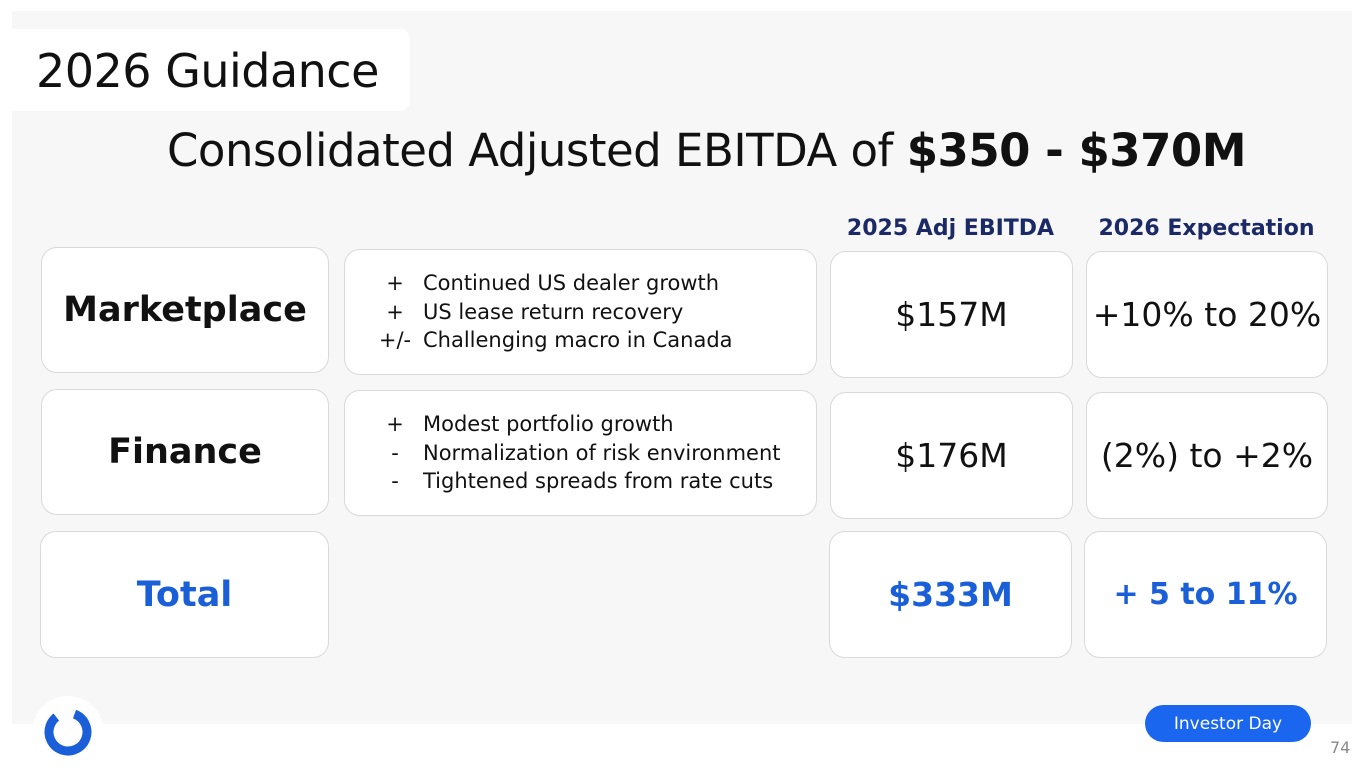 The image size is (1365, 768). I want to click on adj-ebitda-card-total: $333M, so click(950, 594).